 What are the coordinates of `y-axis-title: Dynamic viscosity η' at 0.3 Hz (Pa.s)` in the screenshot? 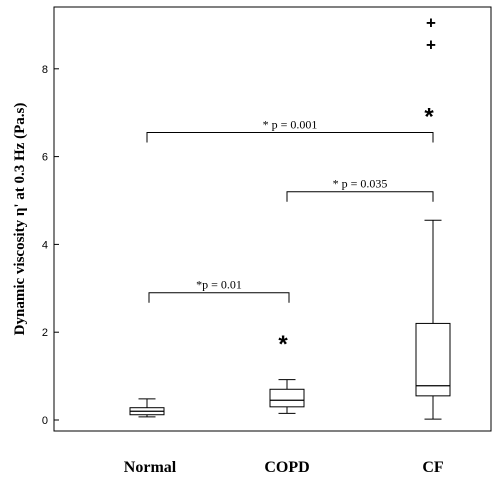 It's located at (20, 219).